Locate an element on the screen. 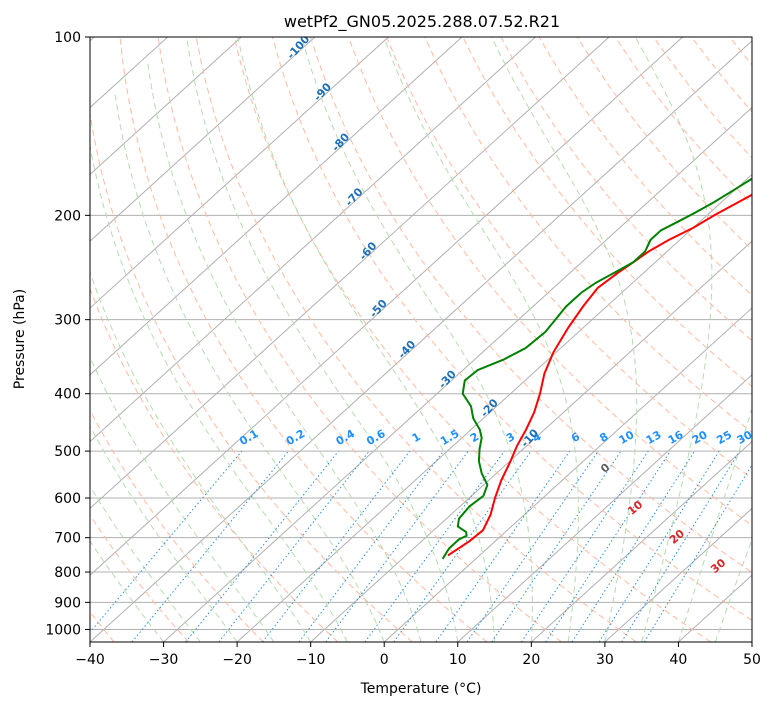  mixing-ratio-label: 16 is located at coordinates (676, 437).